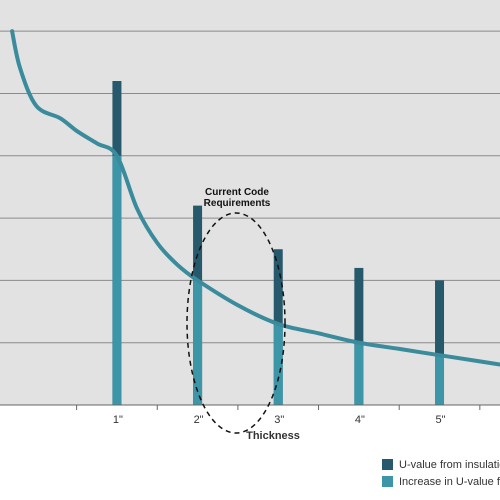  What do you see at coordinates (449, 482) in the screenshot?
I see `legend-label-series-2: Increase in U-value from` at bounding box center [449, 482].